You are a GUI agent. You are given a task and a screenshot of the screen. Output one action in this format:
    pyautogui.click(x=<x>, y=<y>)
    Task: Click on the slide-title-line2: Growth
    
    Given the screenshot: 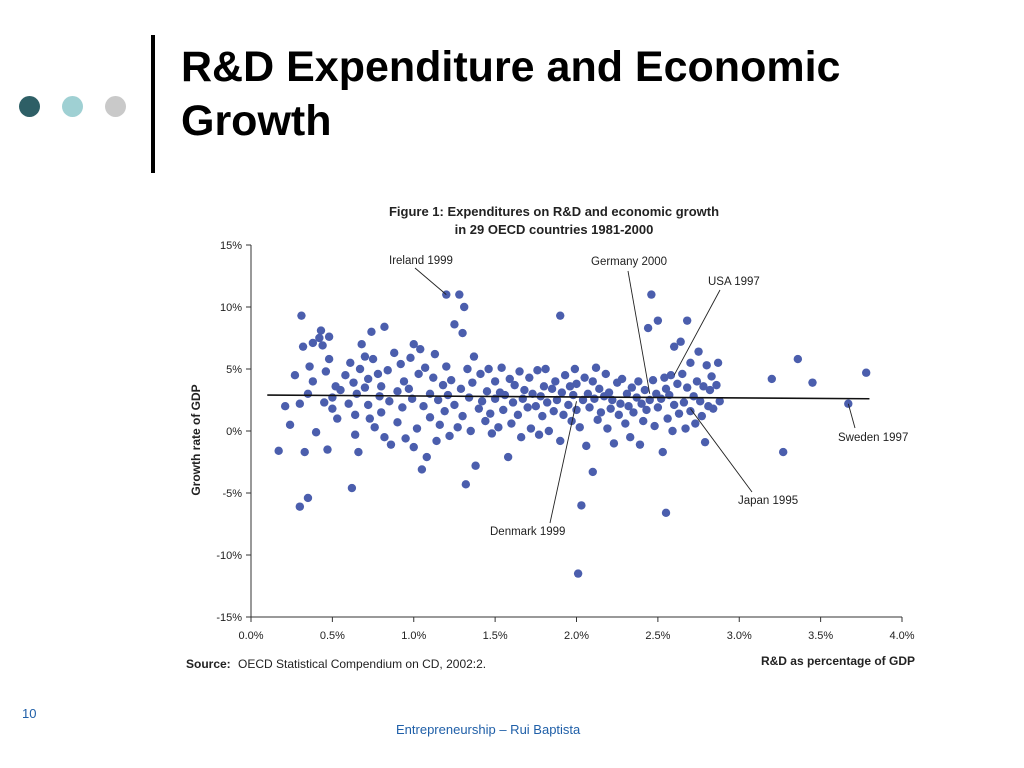 What is the action you would take?
    pyautogui.click(x=256, y=121)
    